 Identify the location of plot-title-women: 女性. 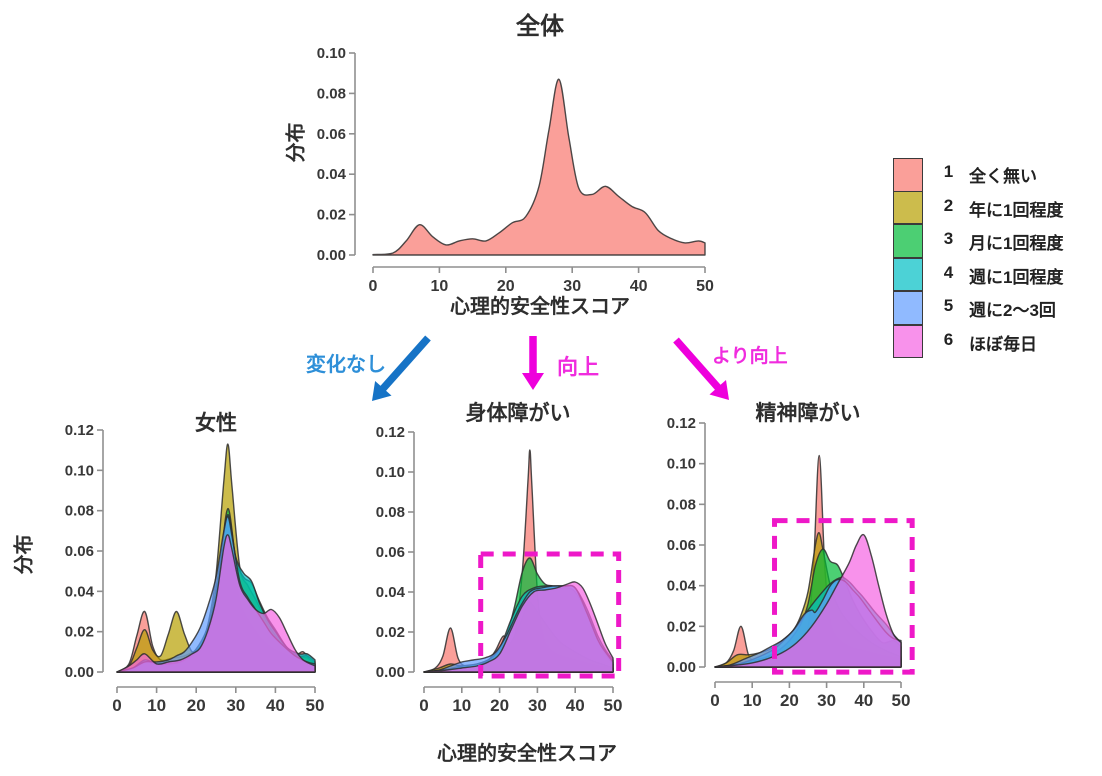
(216, 423).